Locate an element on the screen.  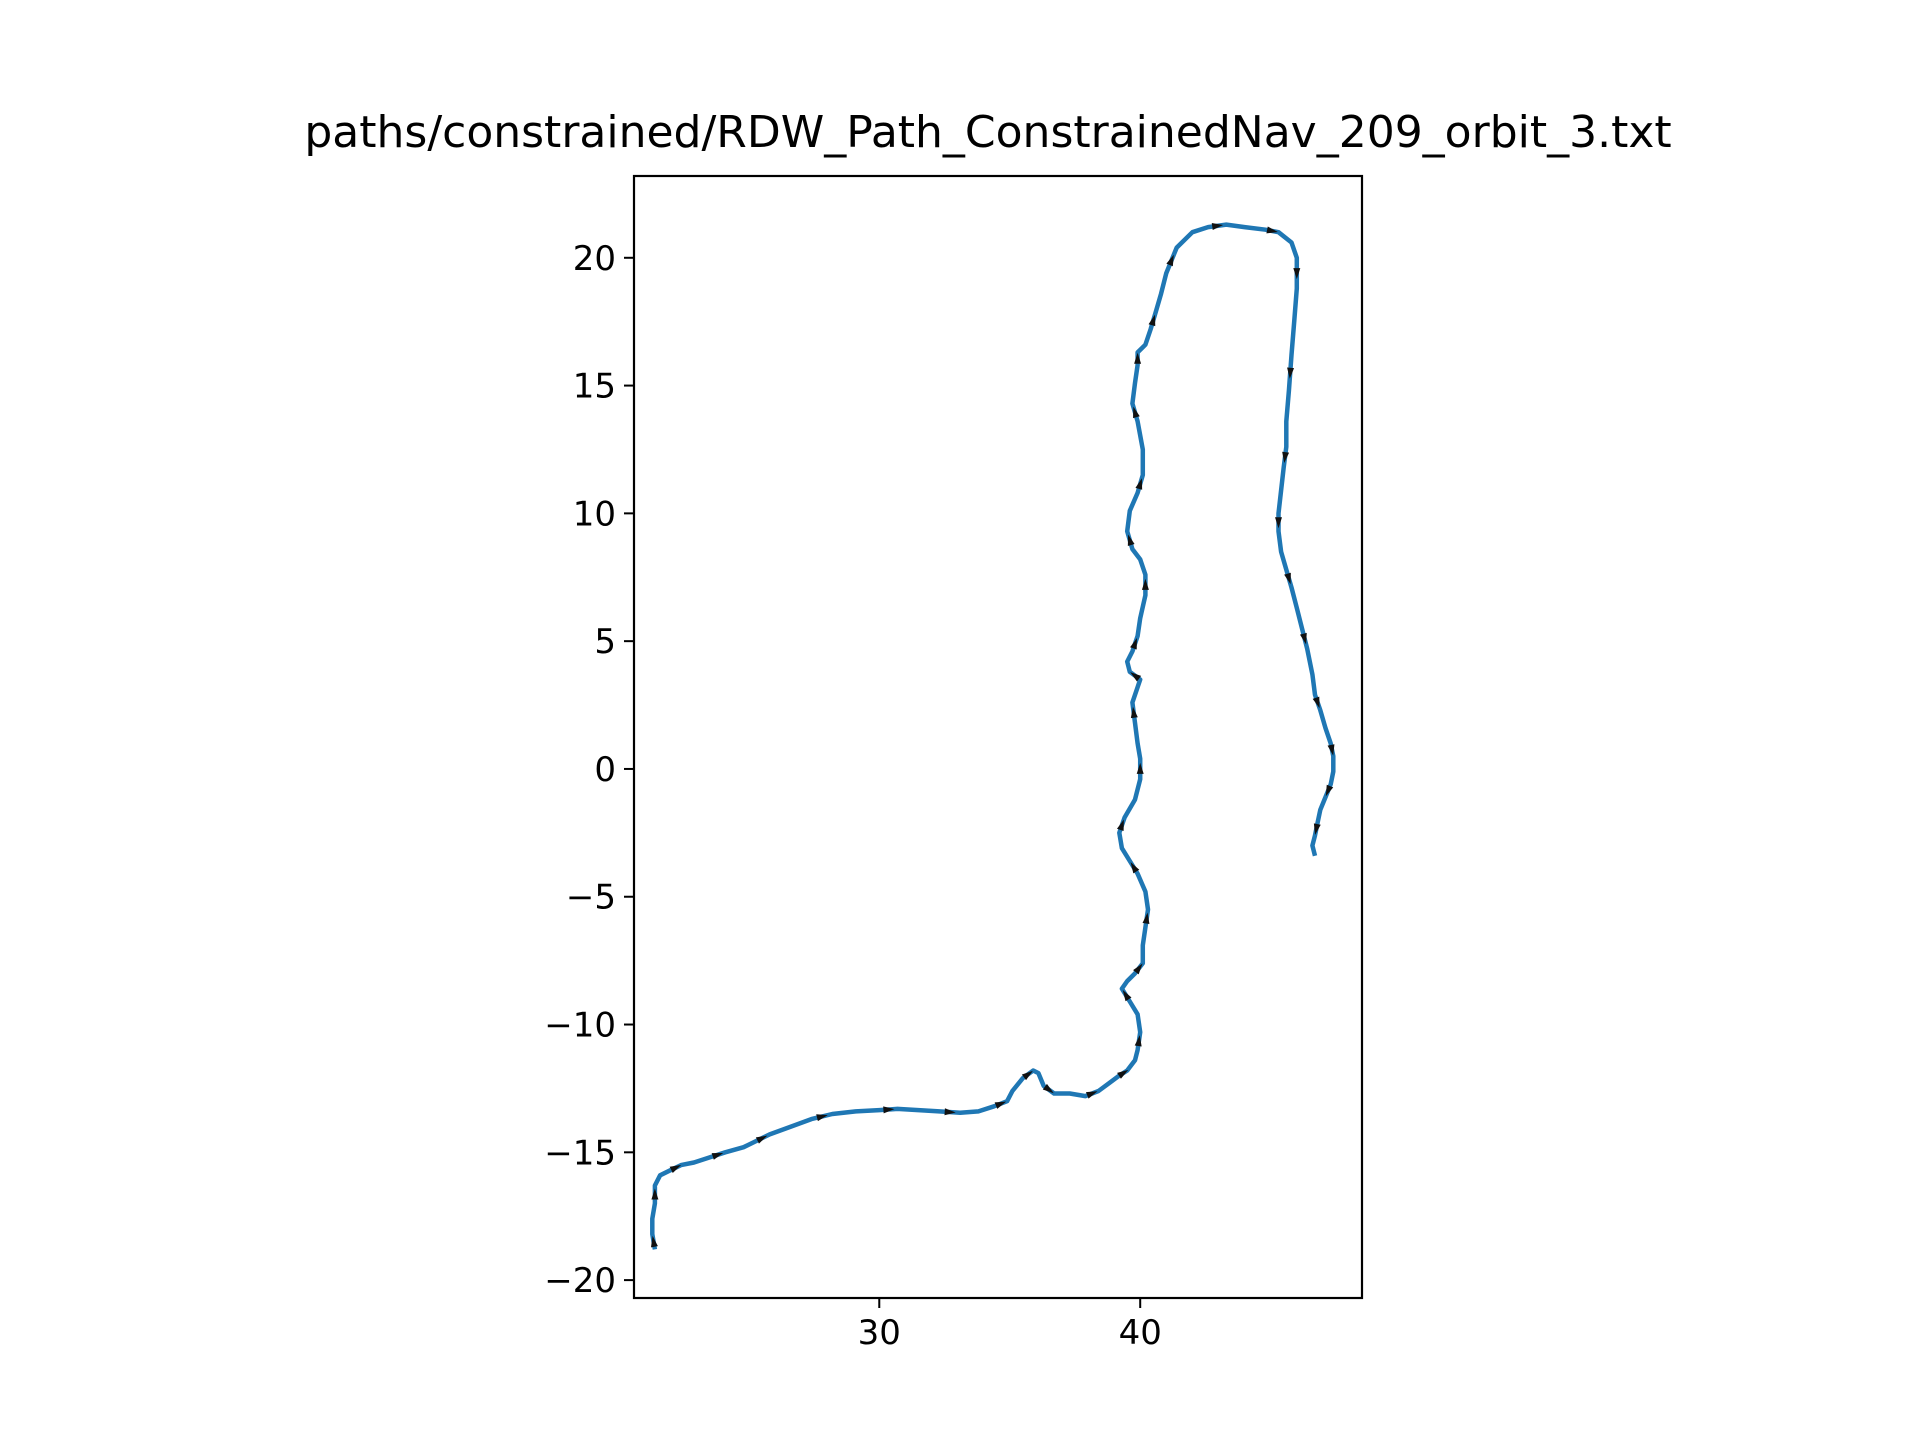
y-tick-label: 10 is located at coordinates (594, 514).